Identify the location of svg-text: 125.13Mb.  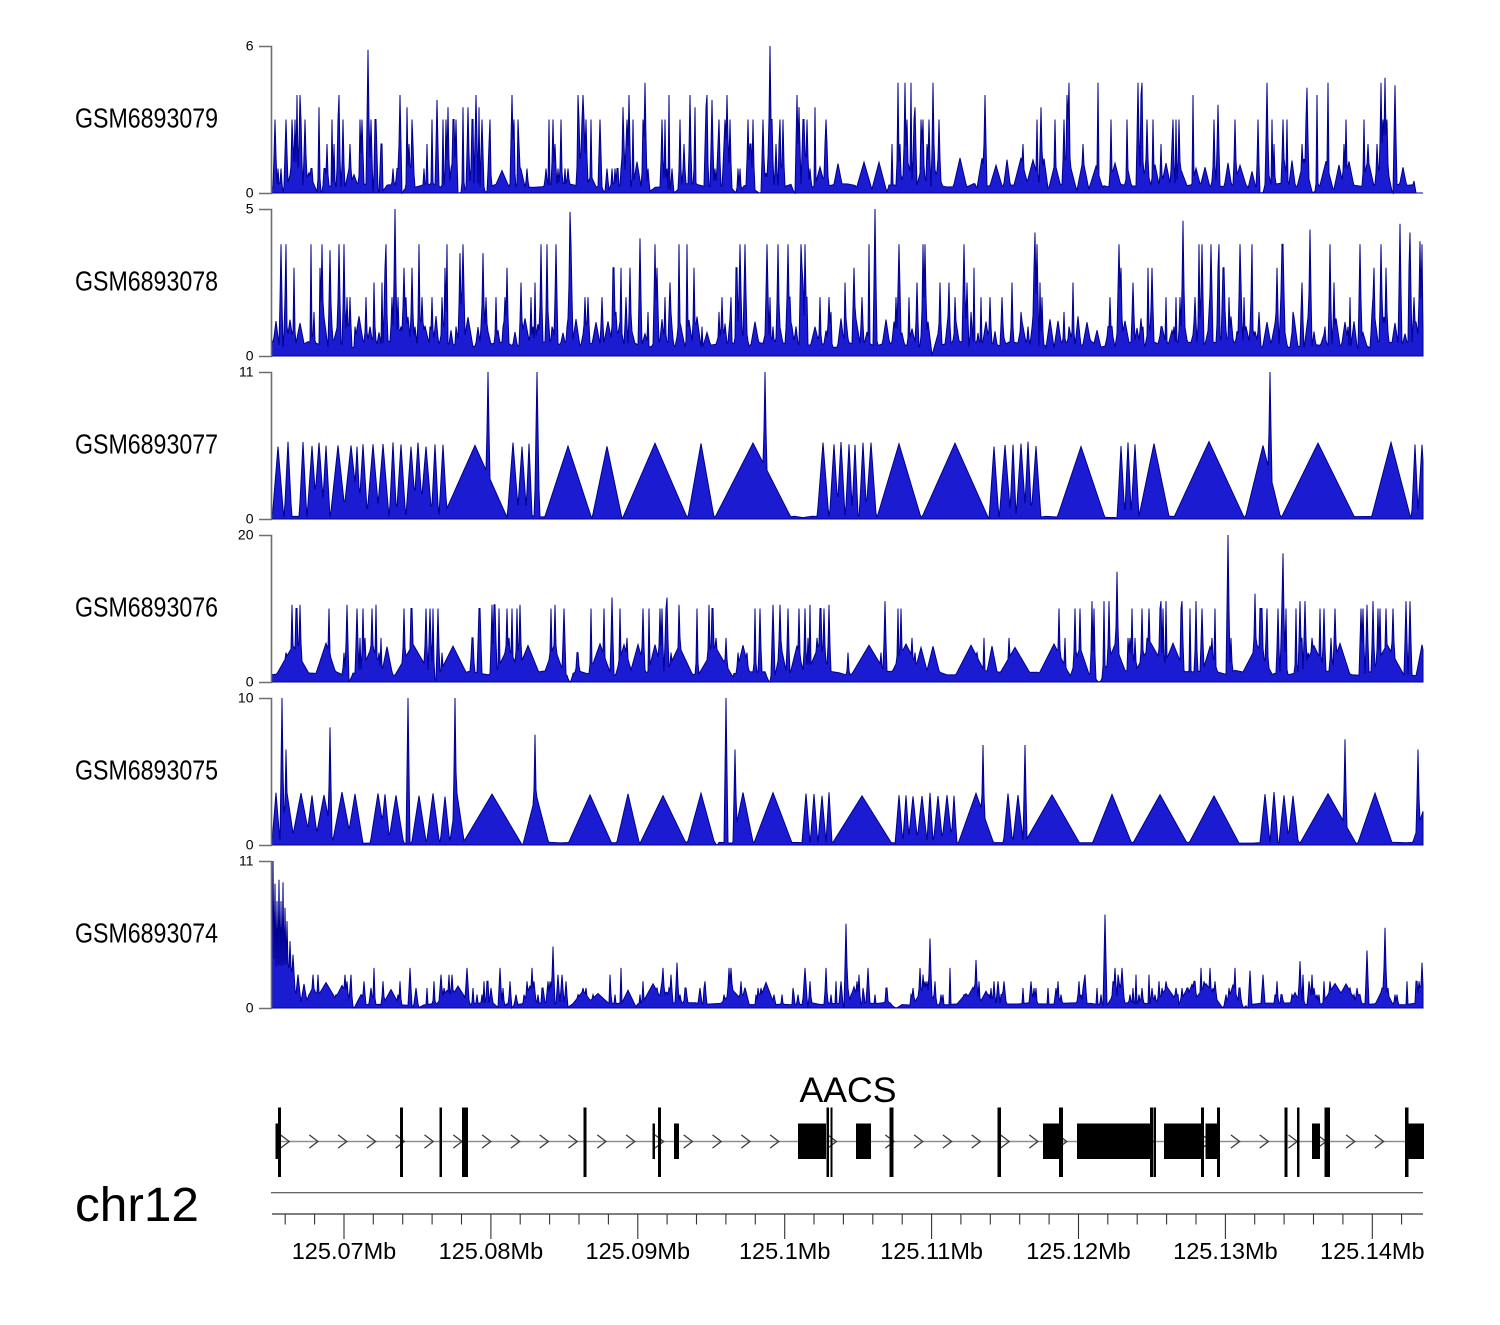
(1225, 1251).